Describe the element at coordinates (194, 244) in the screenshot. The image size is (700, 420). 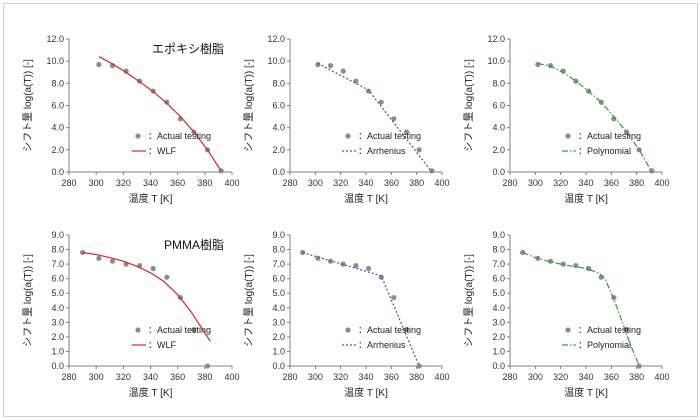
I see `chart-title: PMMA樹脂` at that location.